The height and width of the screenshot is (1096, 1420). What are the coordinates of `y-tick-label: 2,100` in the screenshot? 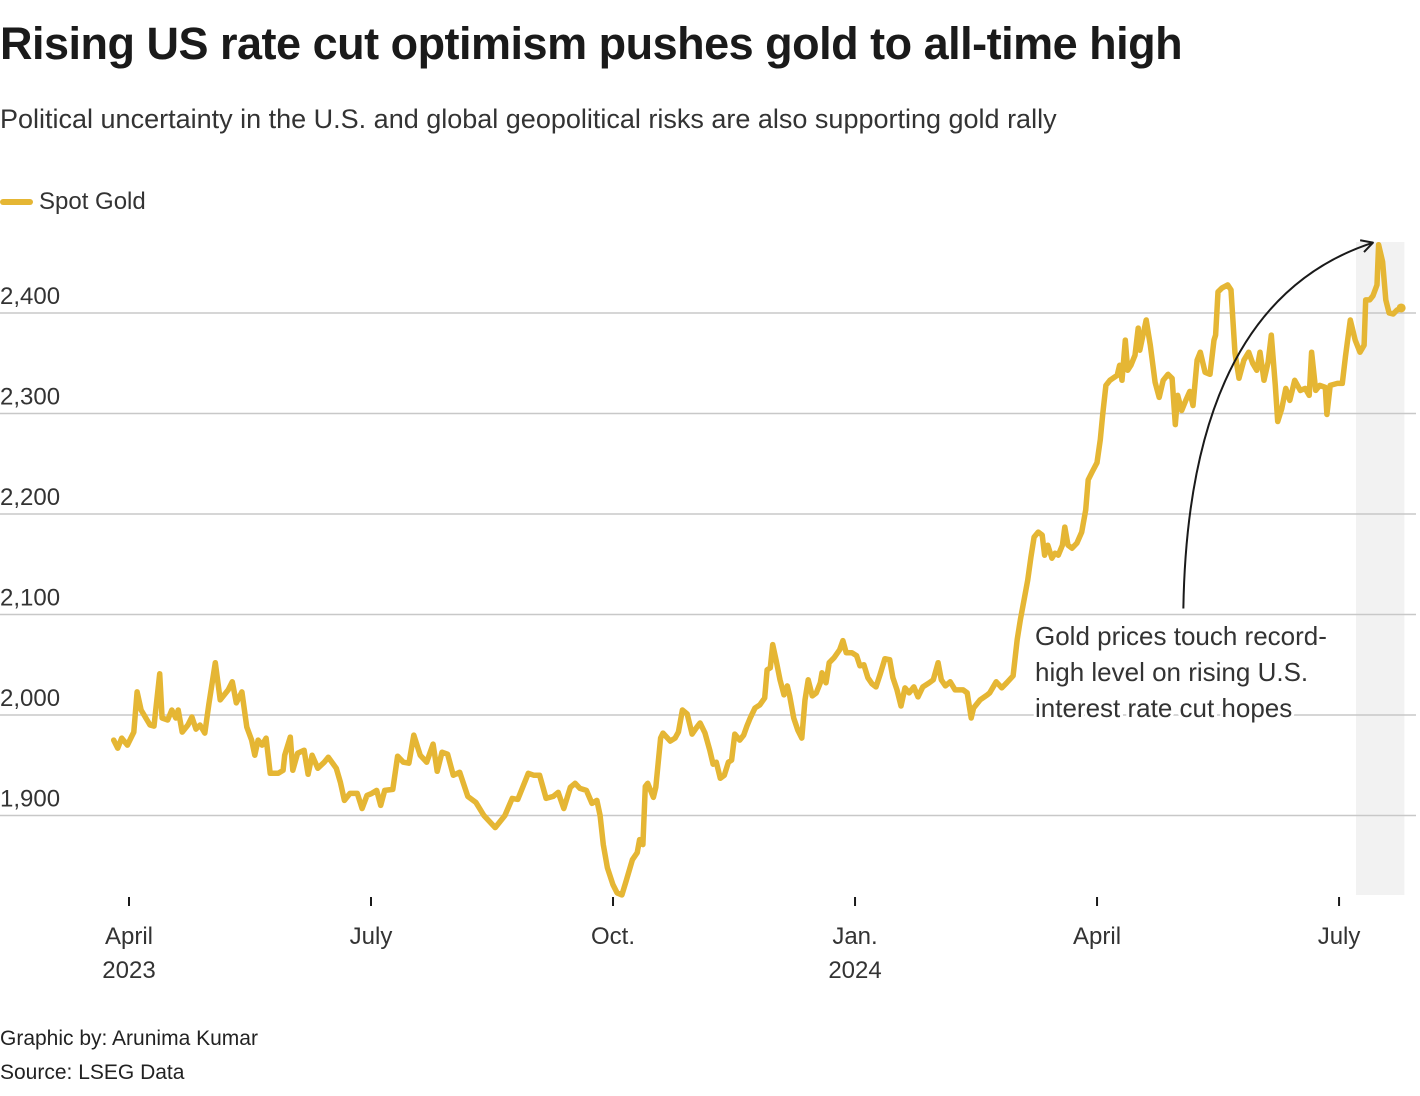 It's located at (30, 598).